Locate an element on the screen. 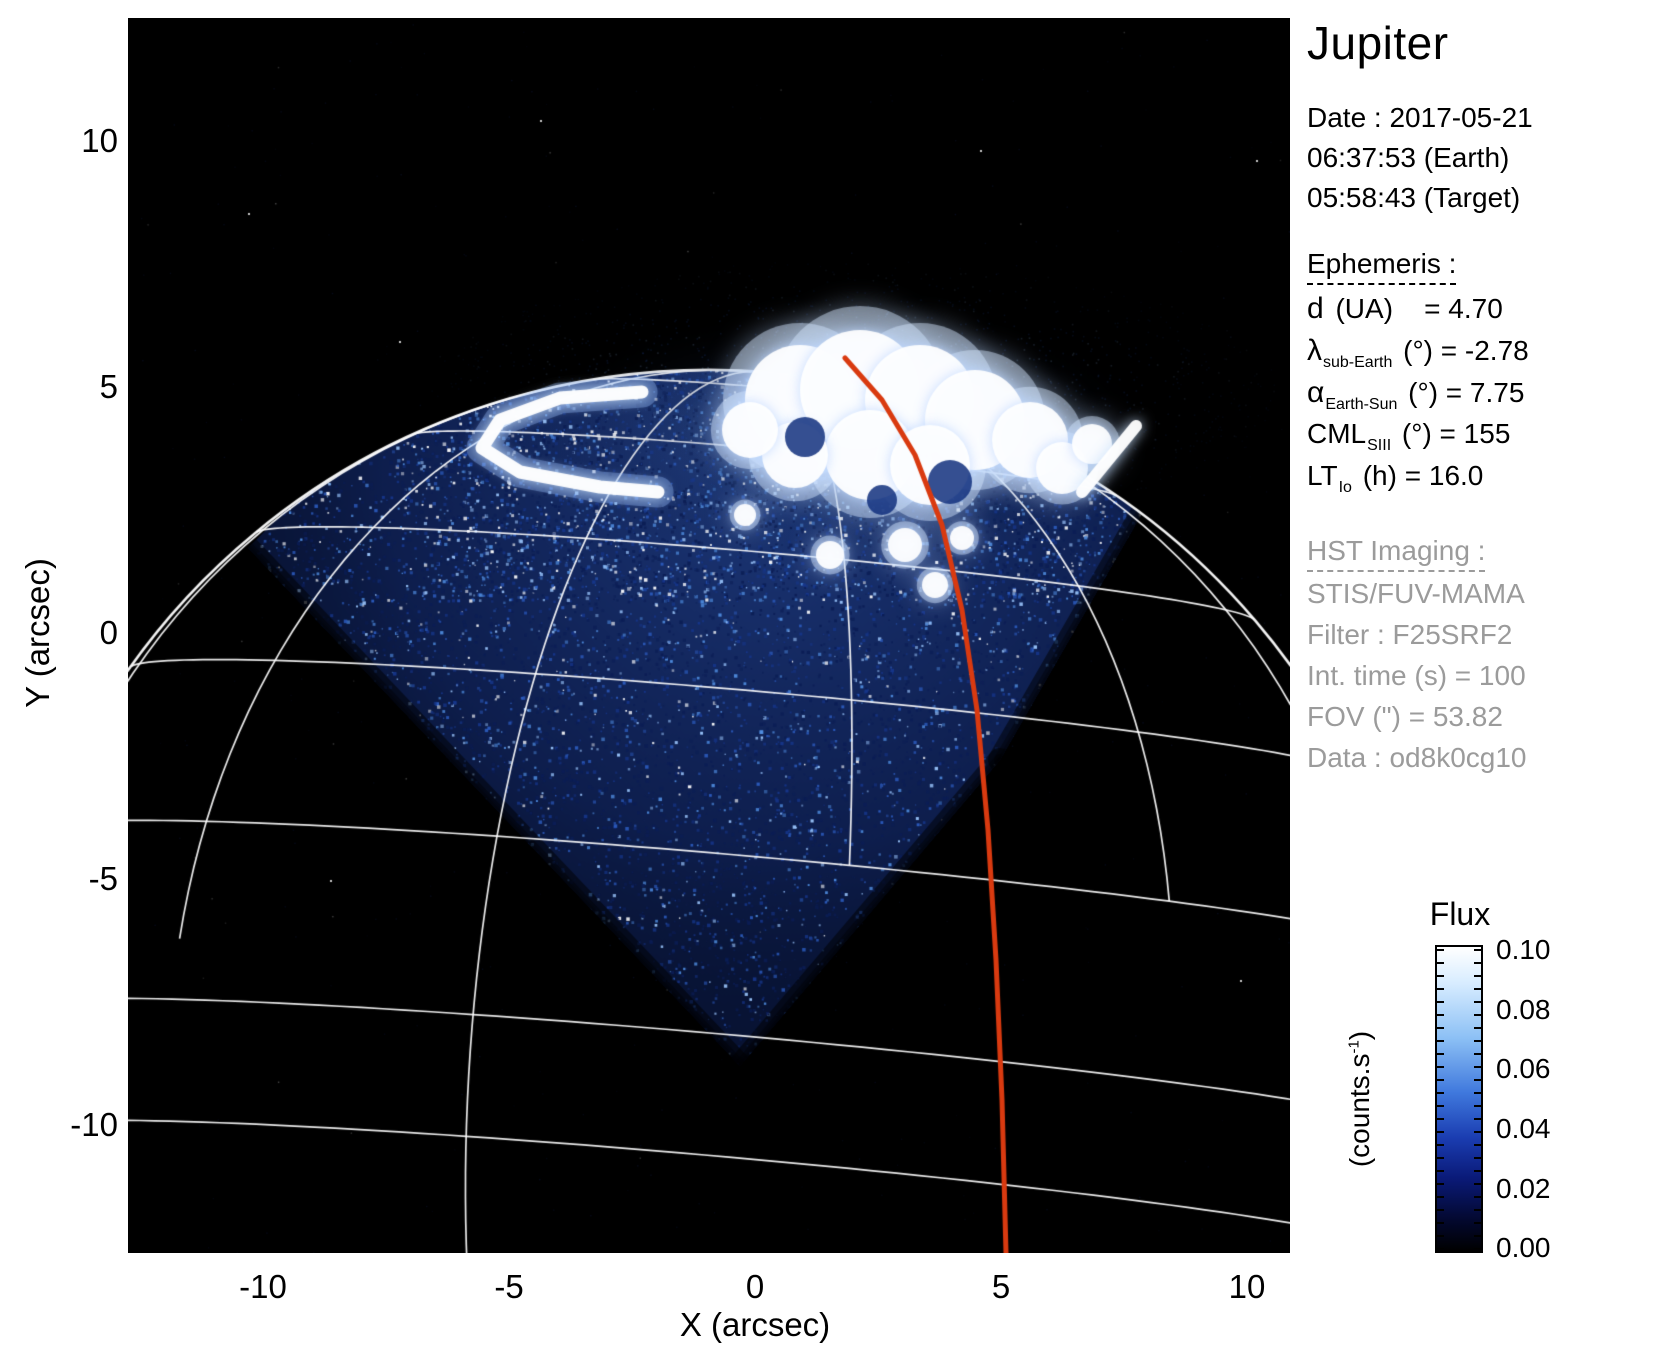 The width and height of the screenshot is (1671, 1367). y-tick: -10 is located at coordinates (94, 1124).